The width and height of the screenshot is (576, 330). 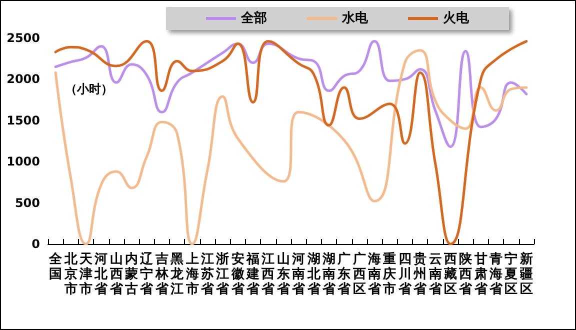 I want to click on x-tick-label: 上海市, so click(x=191, y=274).